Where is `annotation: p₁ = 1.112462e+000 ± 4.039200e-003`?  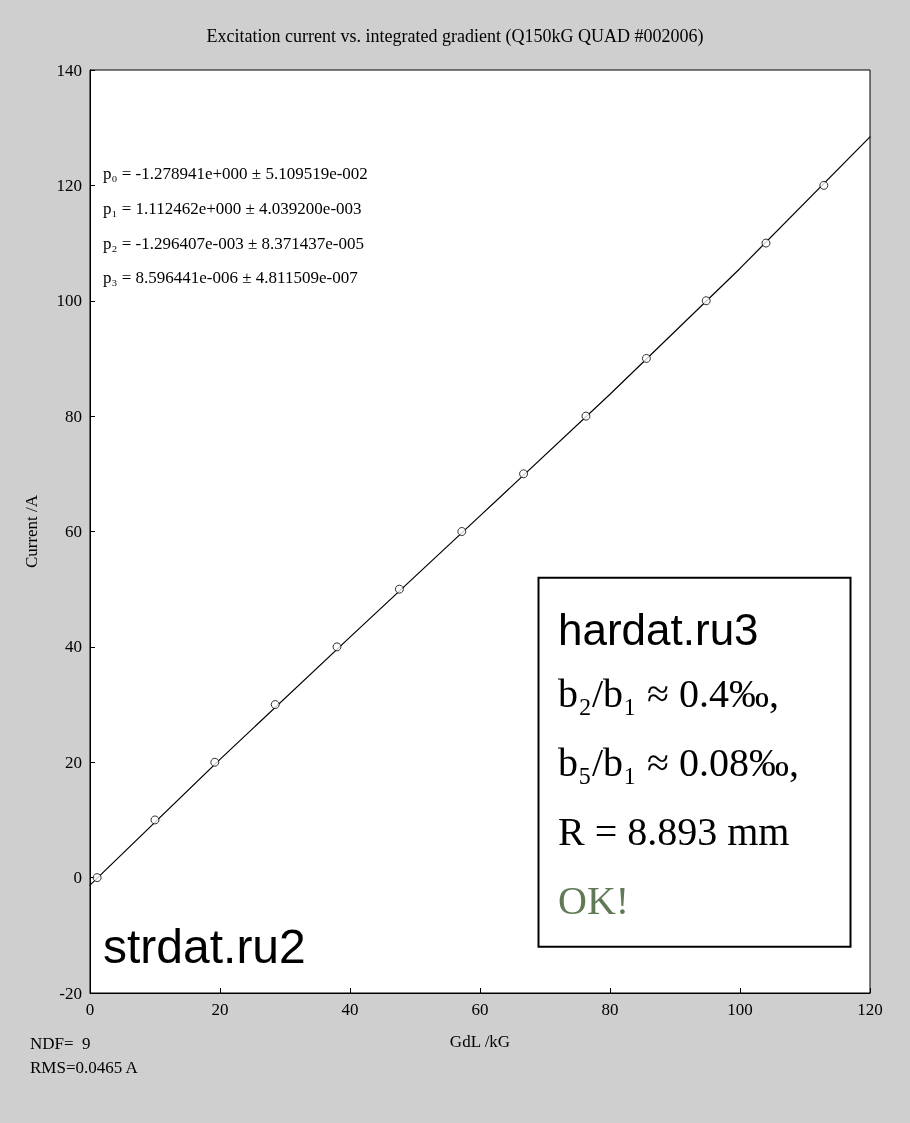 annotation: p₁ = 1.112462e+000 ± 4.039200e-003 is located at coordinates (232, 208).